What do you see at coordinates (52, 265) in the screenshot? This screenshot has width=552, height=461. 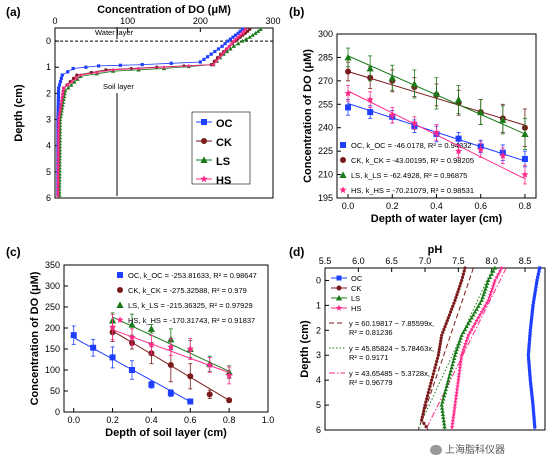 I see `y-tick-label: 350` at bounding box center [52, 265].